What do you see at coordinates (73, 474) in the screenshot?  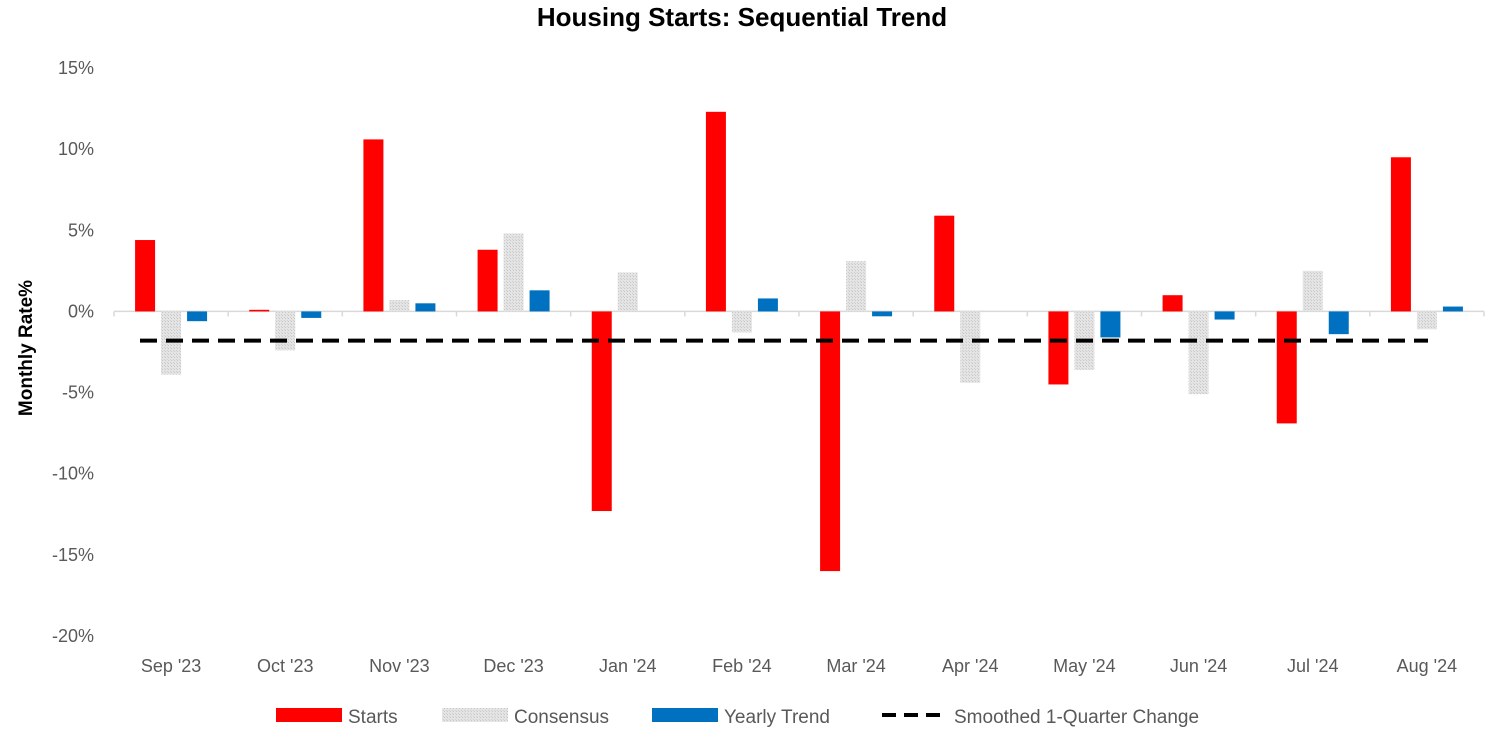 I see `y-tick-label: -10%` at bounding box center [73, 474].